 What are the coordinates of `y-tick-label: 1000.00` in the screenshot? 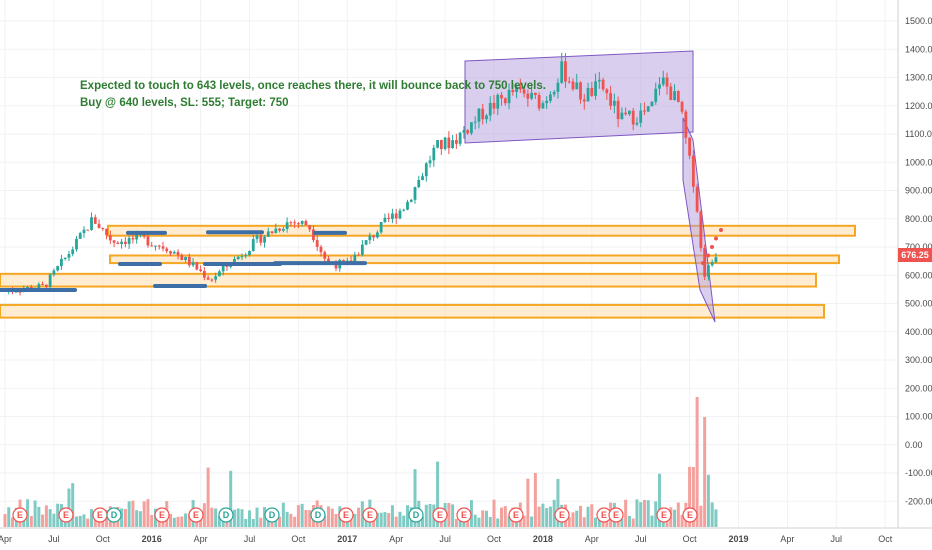 It's located at (918, 162).